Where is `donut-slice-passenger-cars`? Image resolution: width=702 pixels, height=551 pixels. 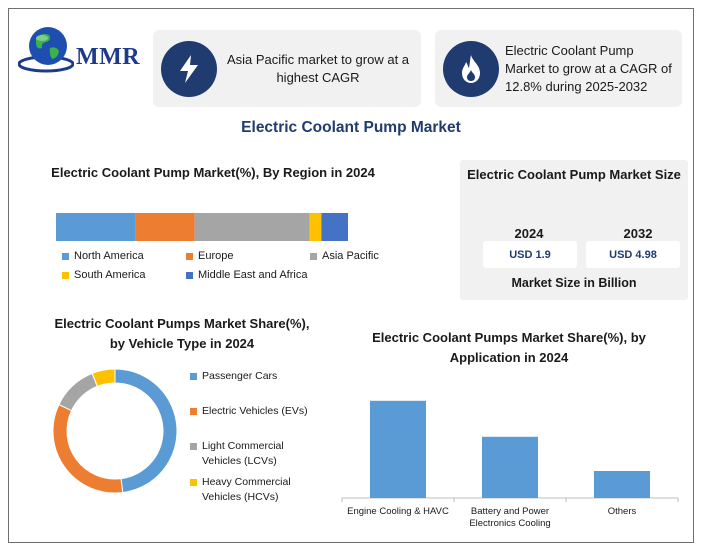 donut-slice-passenger-cars is located at coordinates (146, 431).